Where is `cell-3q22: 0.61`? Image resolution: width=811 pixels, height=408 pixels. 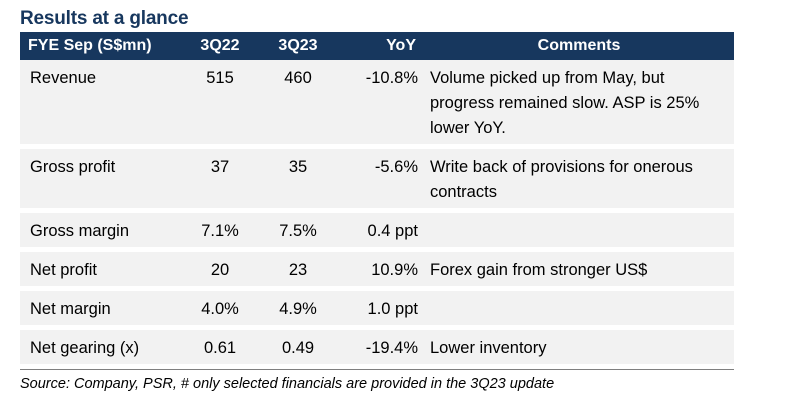 cell-3q22: 0.61 is located at coordinates (220, 347).